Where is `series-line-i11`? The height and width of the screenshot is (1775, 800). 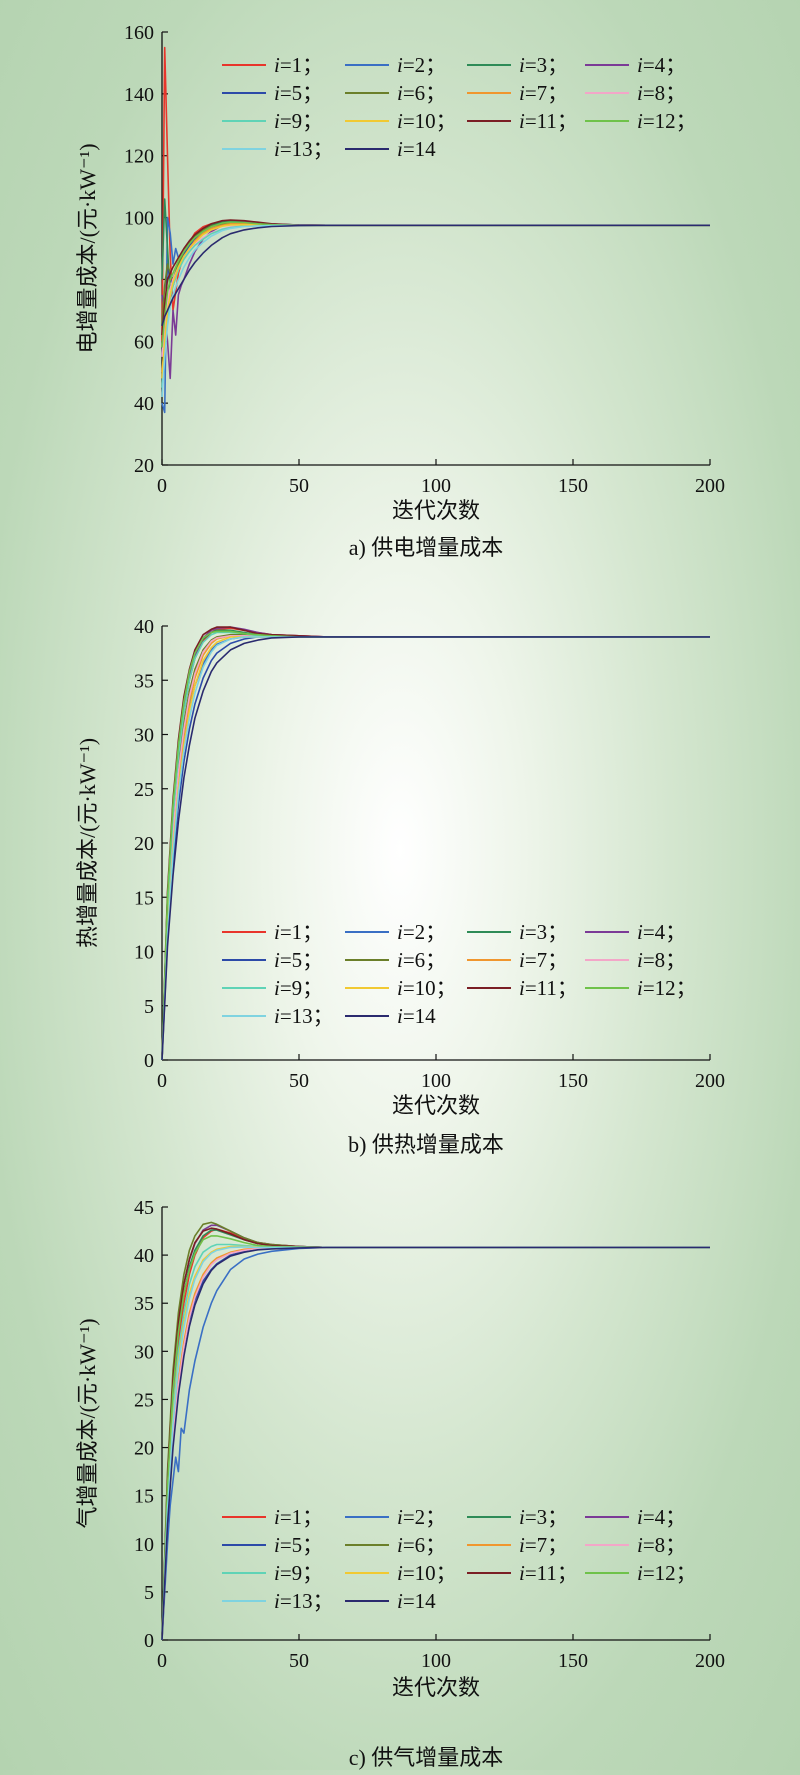
series-line-i11 is located at coordinates (435, 277).